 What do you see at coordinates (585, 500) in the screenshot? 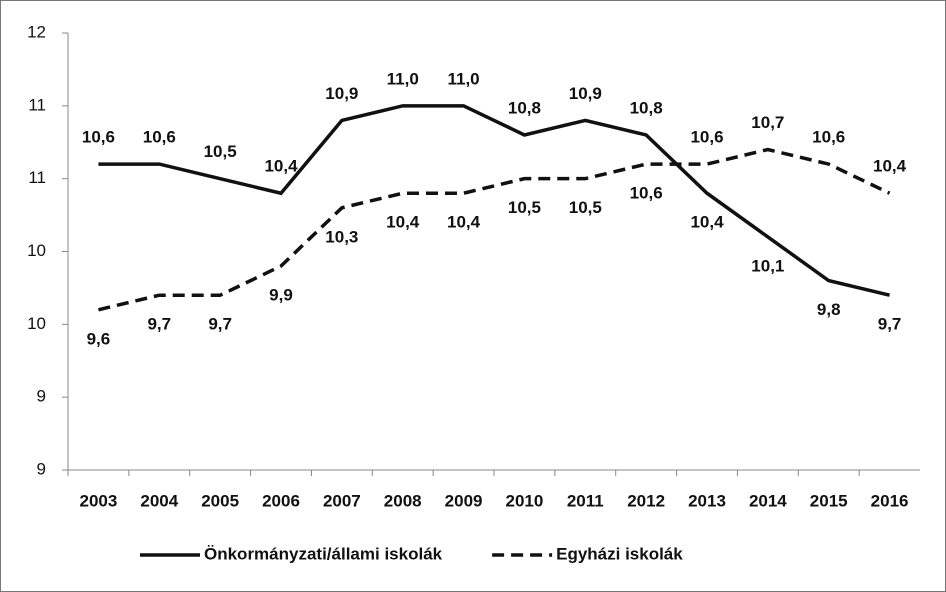
I see `x-tick-label: 2011` at bounding box center [585, 500].